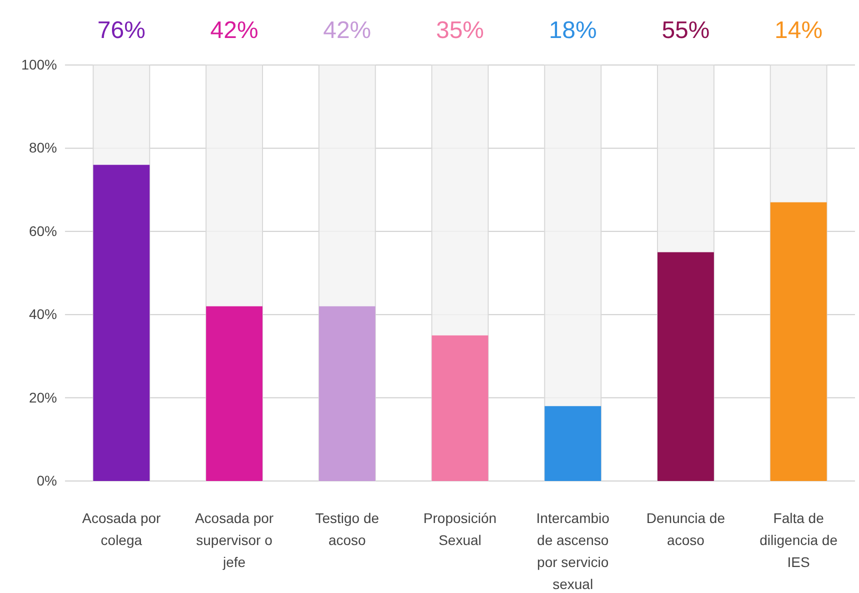 This screenshot has width=859, height=593. I want to click on x-tick-label: Intercambio de ascenso por servicio sexual, so click(573, 551).